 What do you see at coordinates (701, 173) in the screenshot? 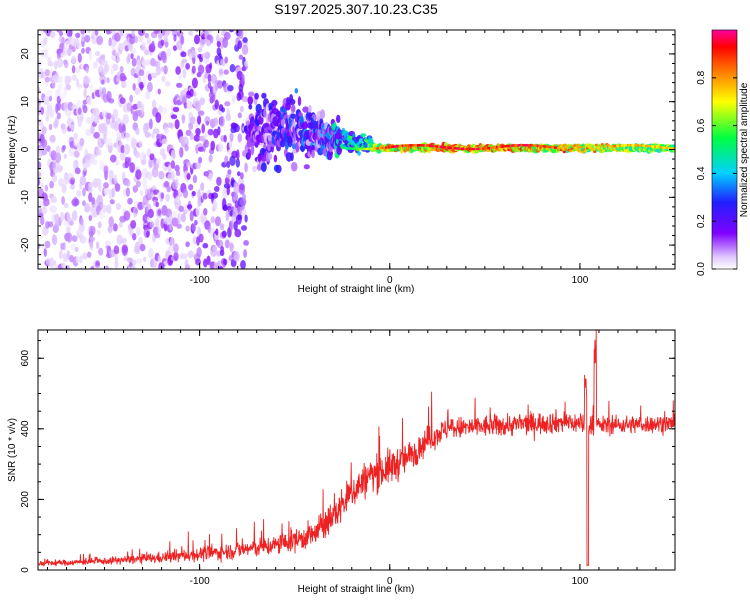
I see `colorbar-tick-label: 0.4` at bounding box center [701, 173].